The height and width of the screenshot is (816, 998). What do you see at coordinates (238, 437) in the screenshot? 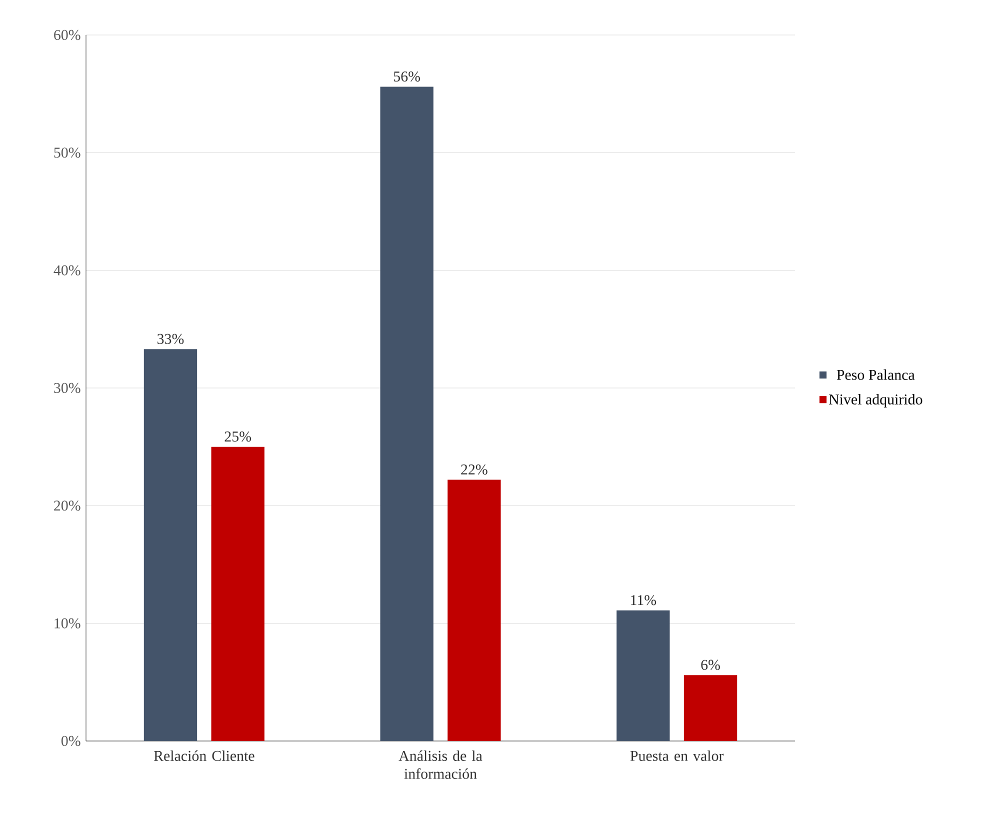
I see `data-label: 25%` at bounding box center [238, 437].